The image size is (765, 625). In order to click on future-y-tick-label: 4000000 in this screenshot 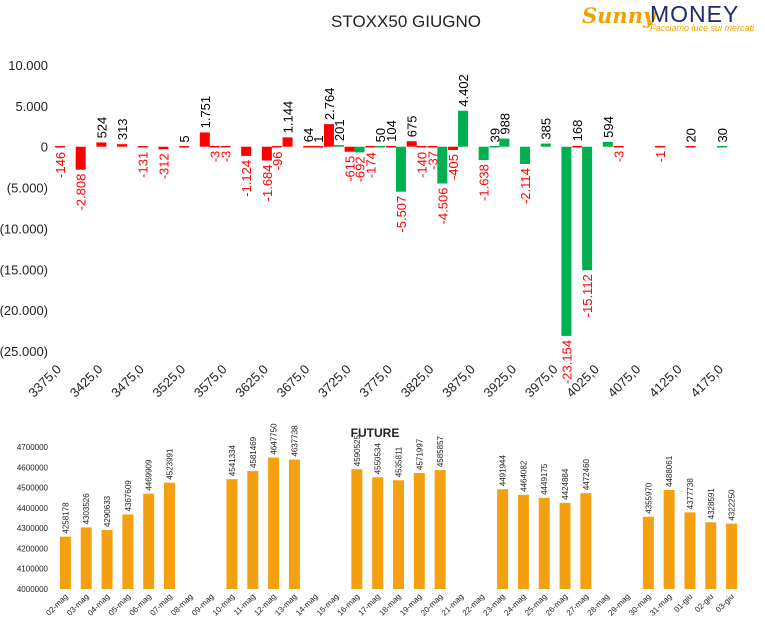, I will do `click(33, 589)`.